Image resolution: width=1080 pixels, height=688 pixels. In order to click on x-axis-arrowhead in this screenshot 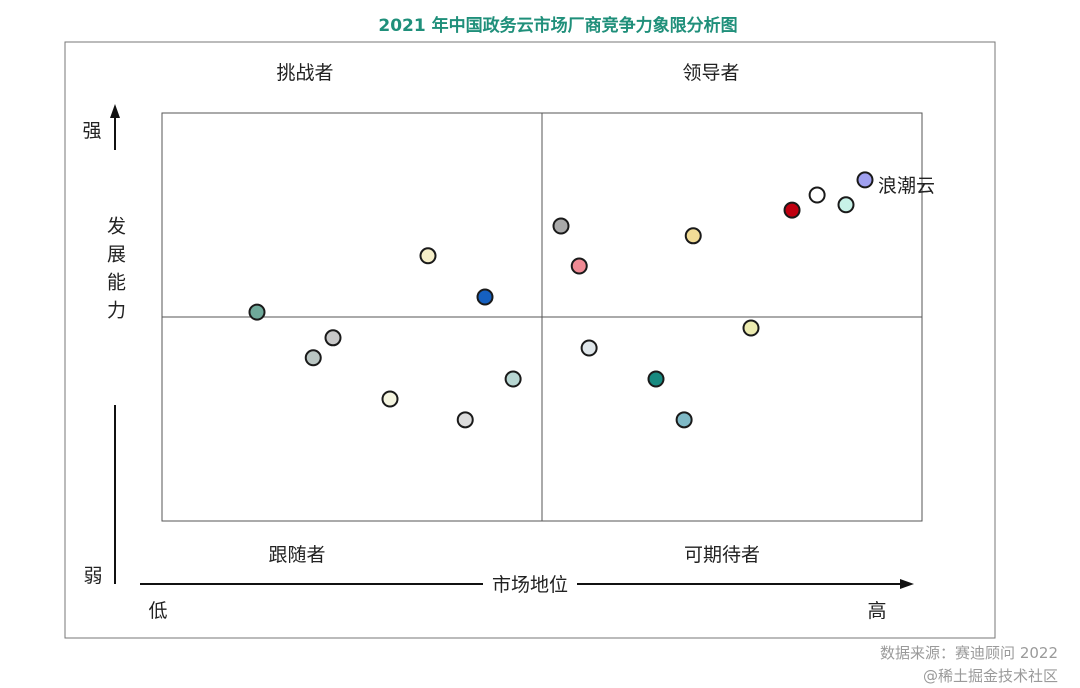, I will do `click(907, 584)`.